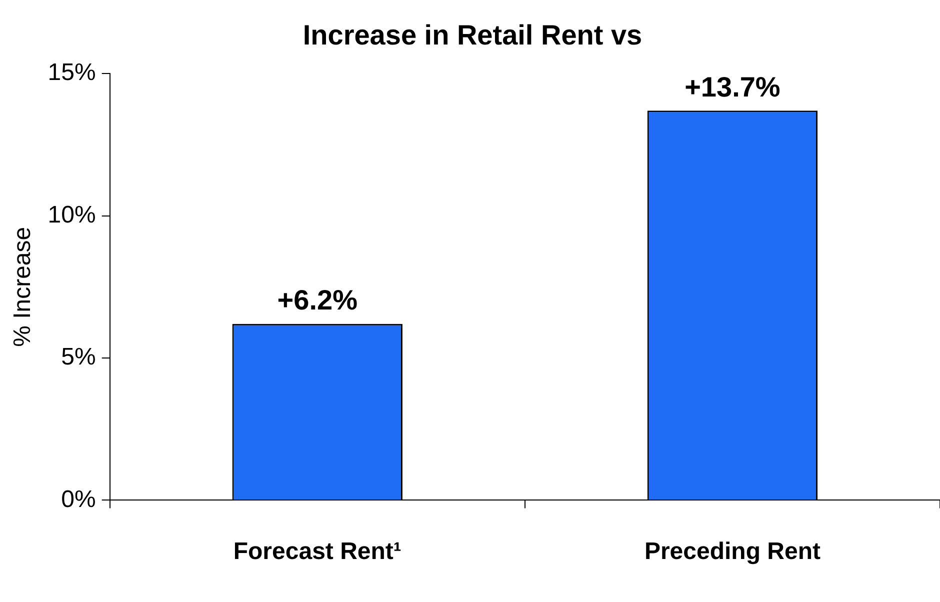 The image size is (940, 602). What do you see at coordinates (72, 72) in the screenshot?
I see `y-tick-label: 15%` at bounding box center [72, 72].